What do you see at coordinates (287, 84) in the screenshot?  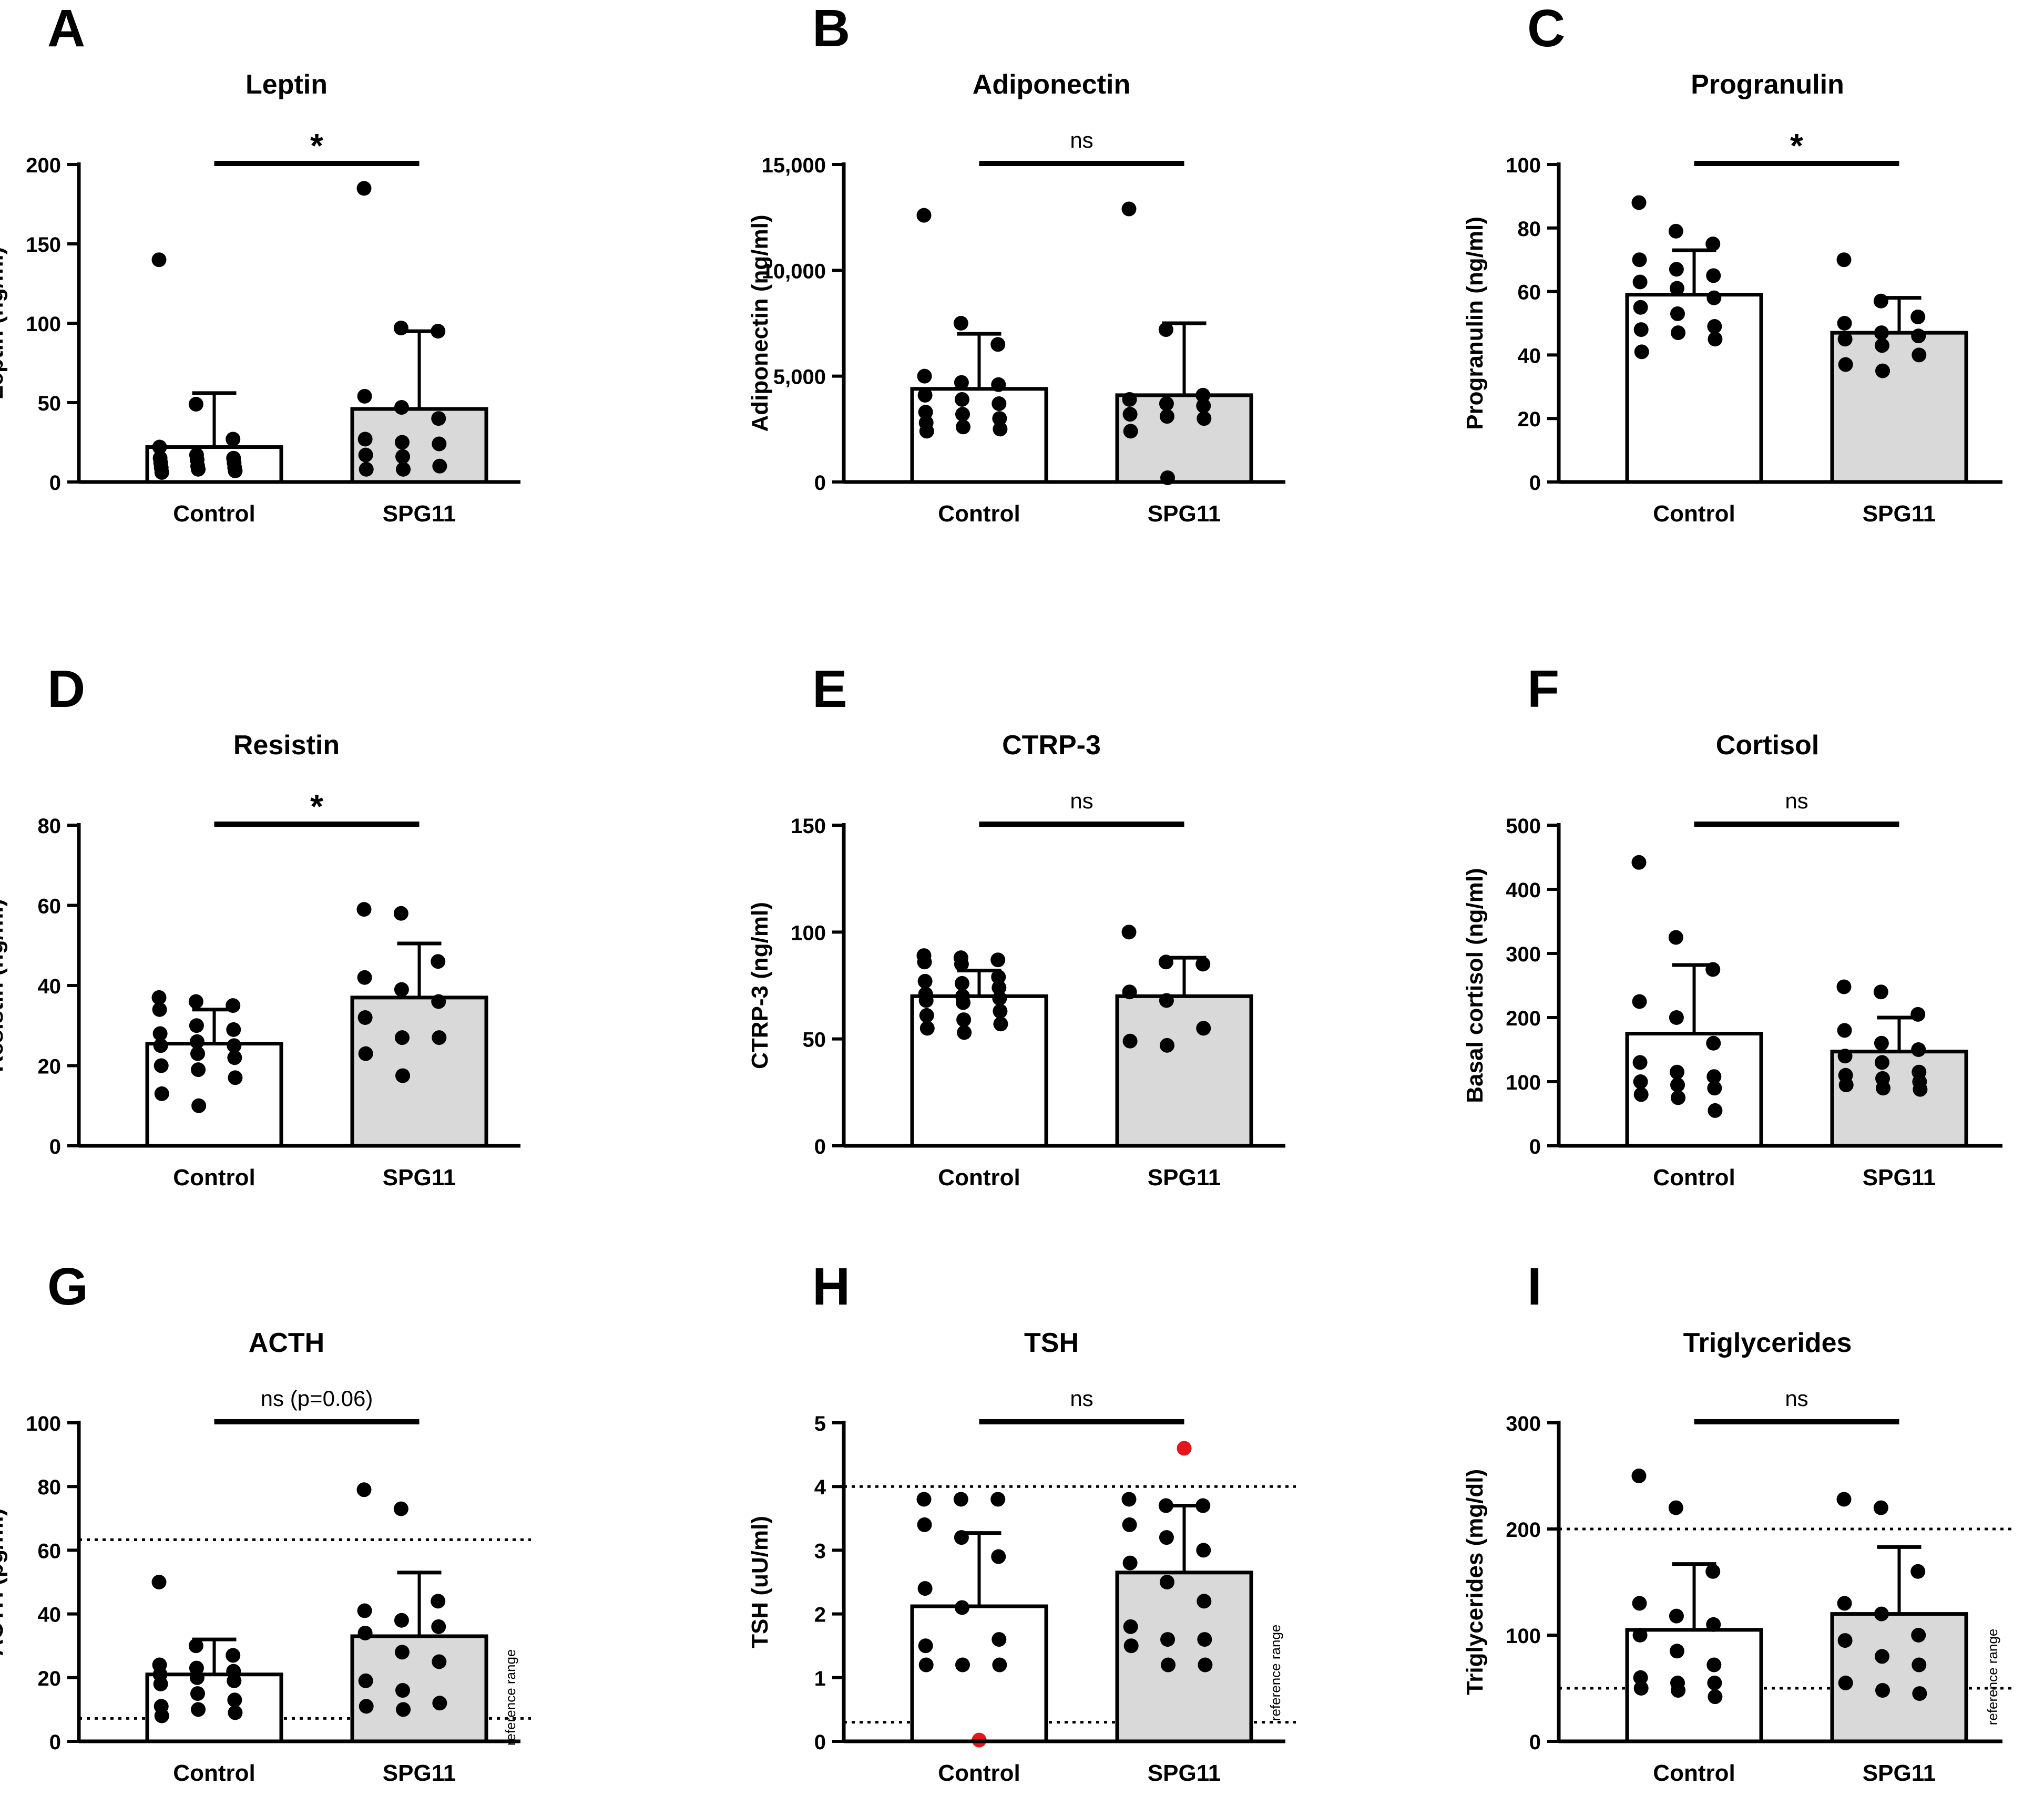 I see `chart-title: Leptin` at bounding box center [287, 84].